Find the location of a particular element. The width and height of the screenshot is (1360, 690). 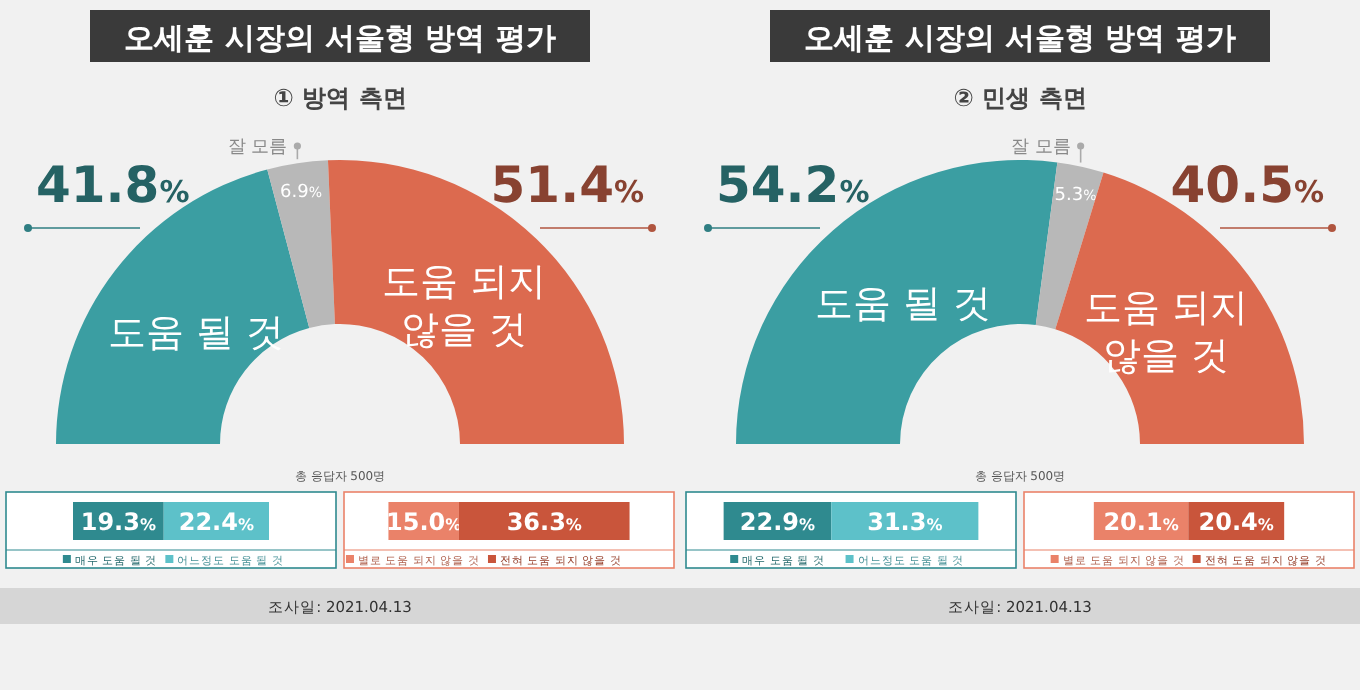

chart-subtitle: ① 방역 측면 is located at coordinates (340, 98).